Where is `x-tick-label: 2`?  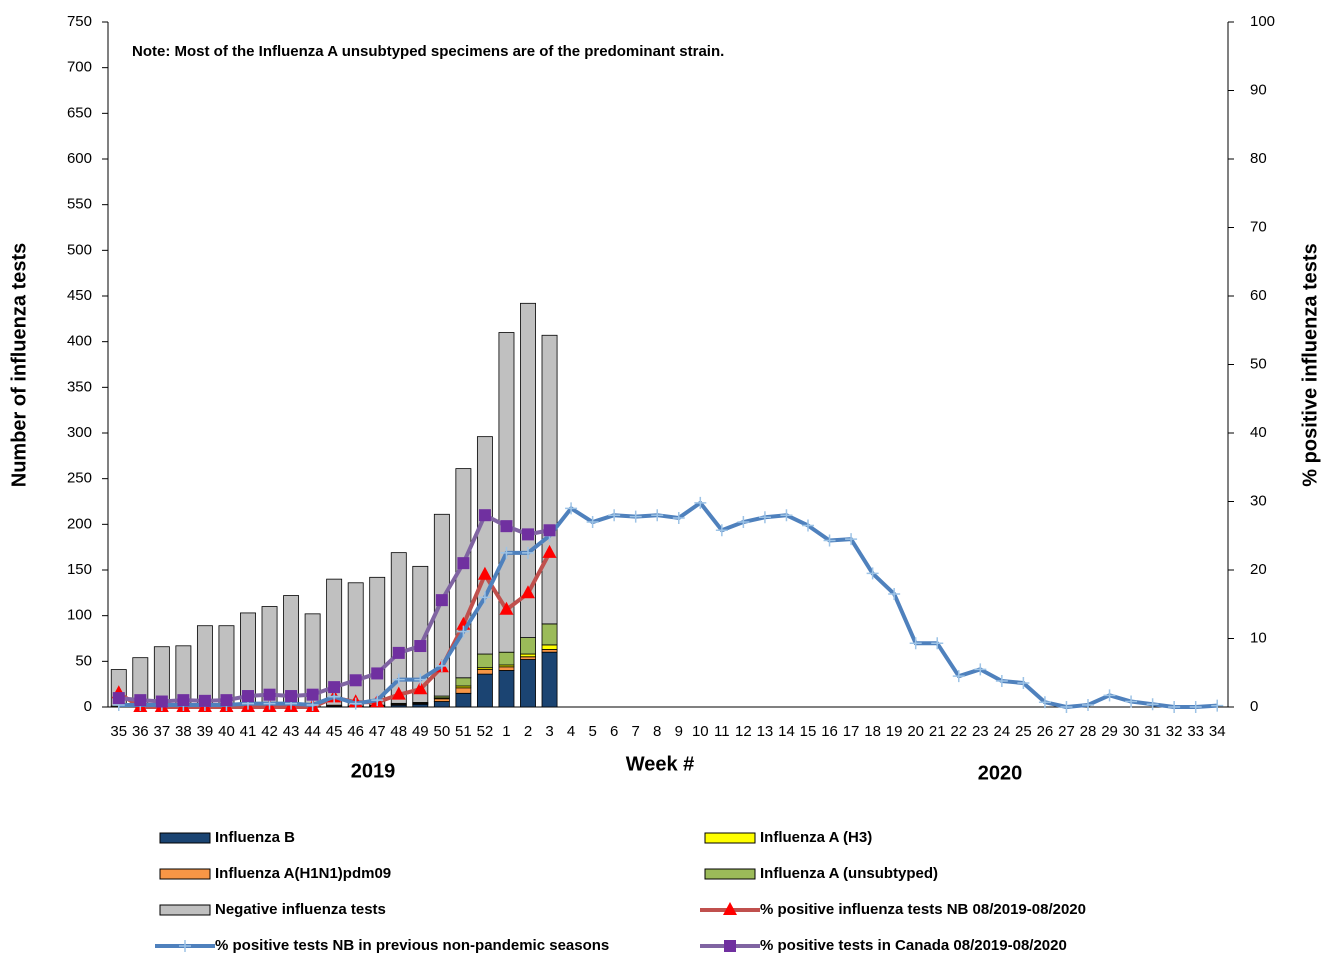 x-tick-label: 2 is located at coordinates (528, 731).